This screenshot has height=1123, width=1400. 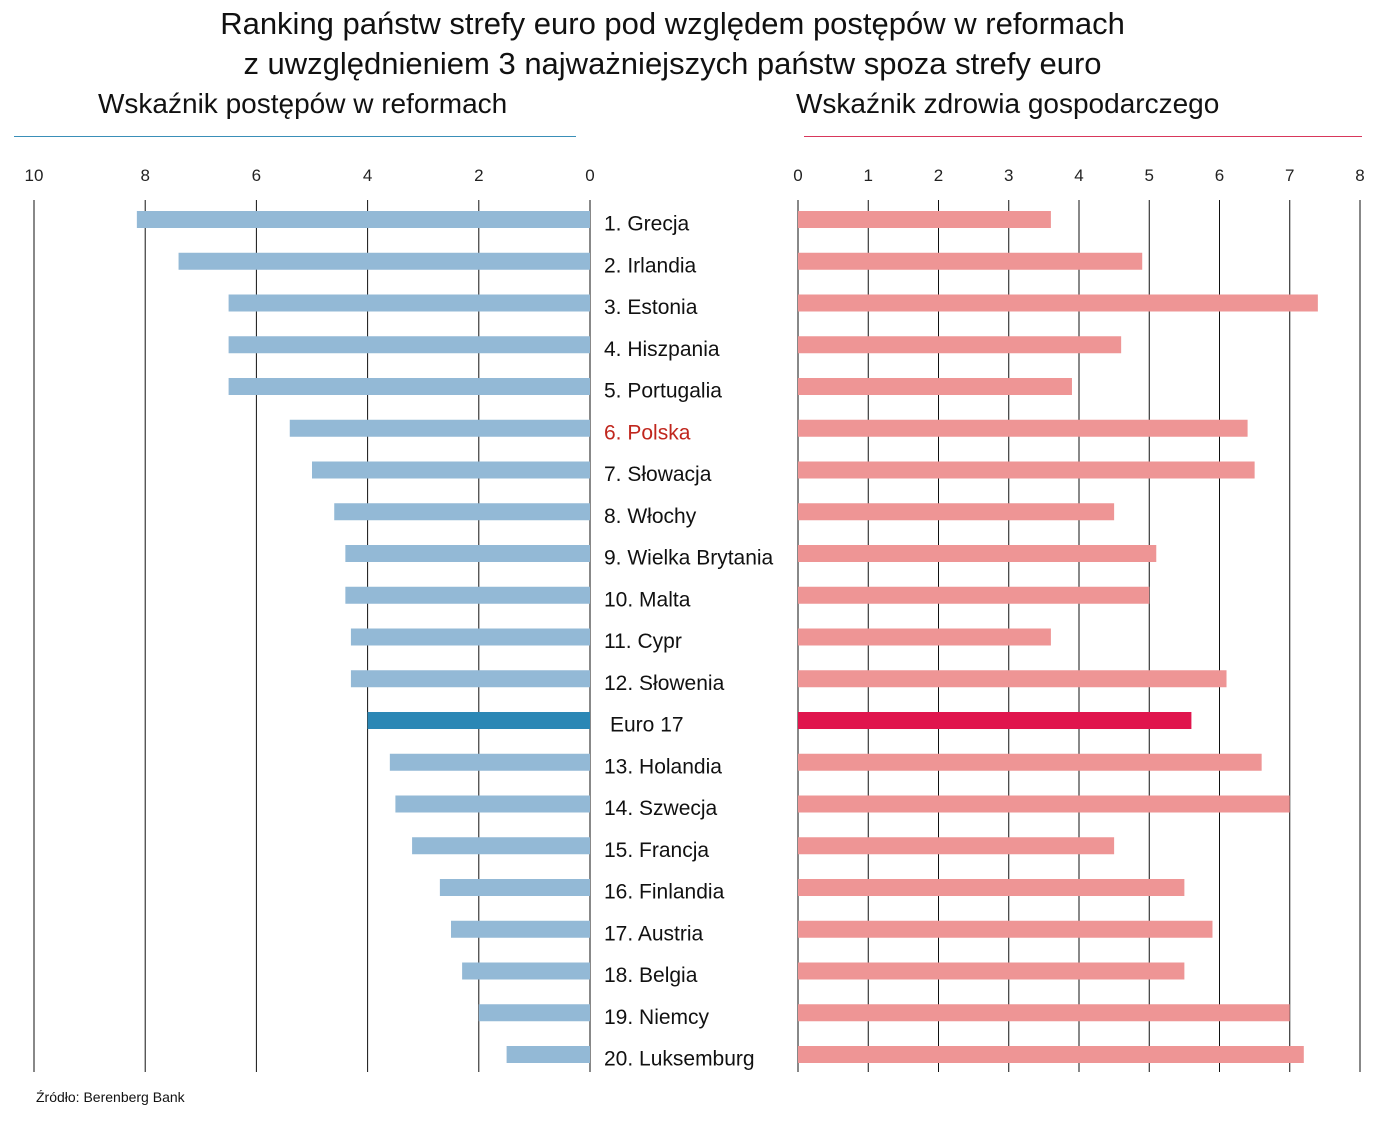 I want to click on left-panel-rule, so click(x=295, y=136).